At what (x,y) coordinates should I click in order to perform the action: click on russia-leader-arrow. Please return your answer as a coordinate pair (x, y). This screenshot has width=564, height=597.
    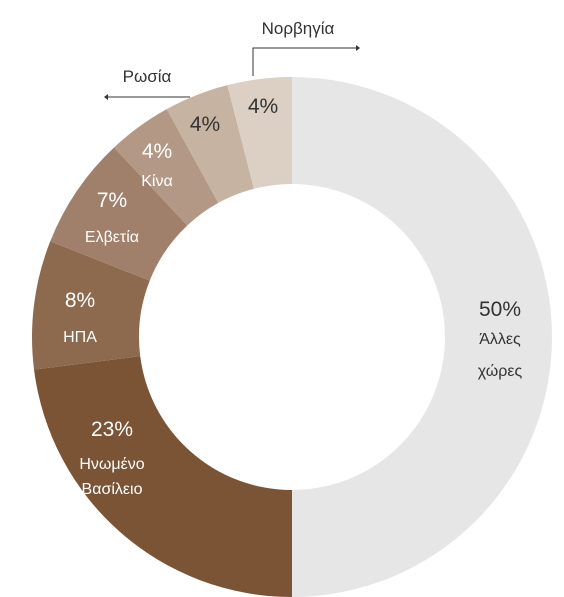
    Looking at the image, I should click on (106, 97).